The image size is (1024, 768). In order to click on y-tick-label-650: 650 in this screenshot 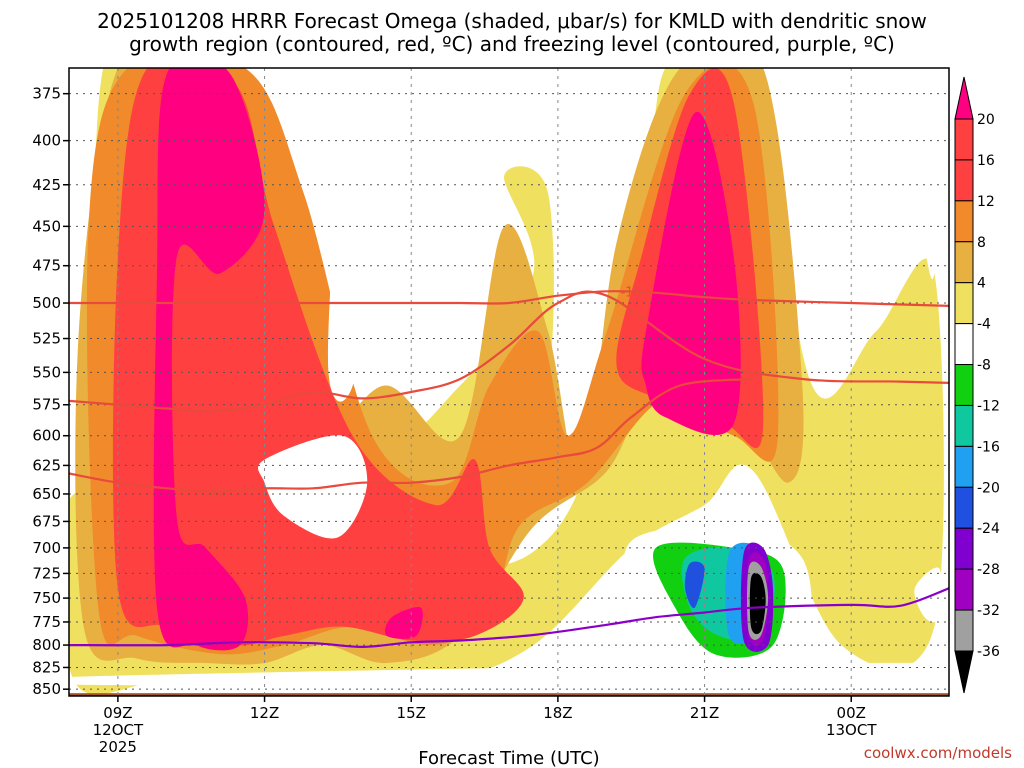, I will do `click(46, 494)`.